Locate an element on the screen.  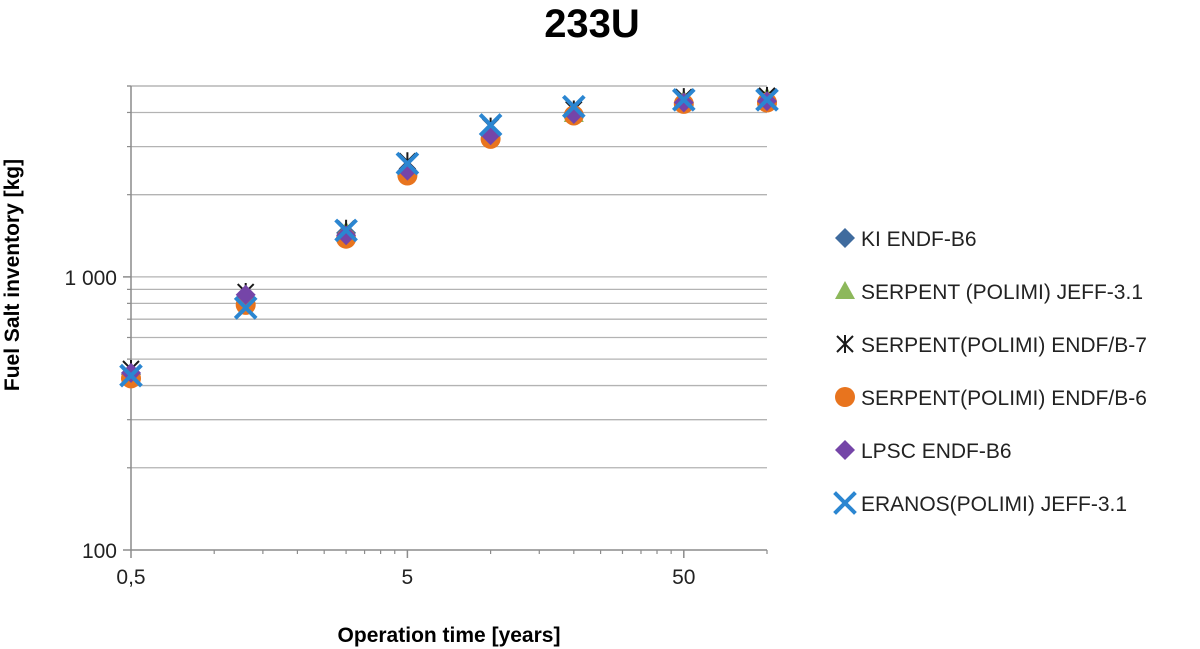
legend-item: SERPENT(POLIMI) ENDF/B-6 is located at coordinates (991, 398).